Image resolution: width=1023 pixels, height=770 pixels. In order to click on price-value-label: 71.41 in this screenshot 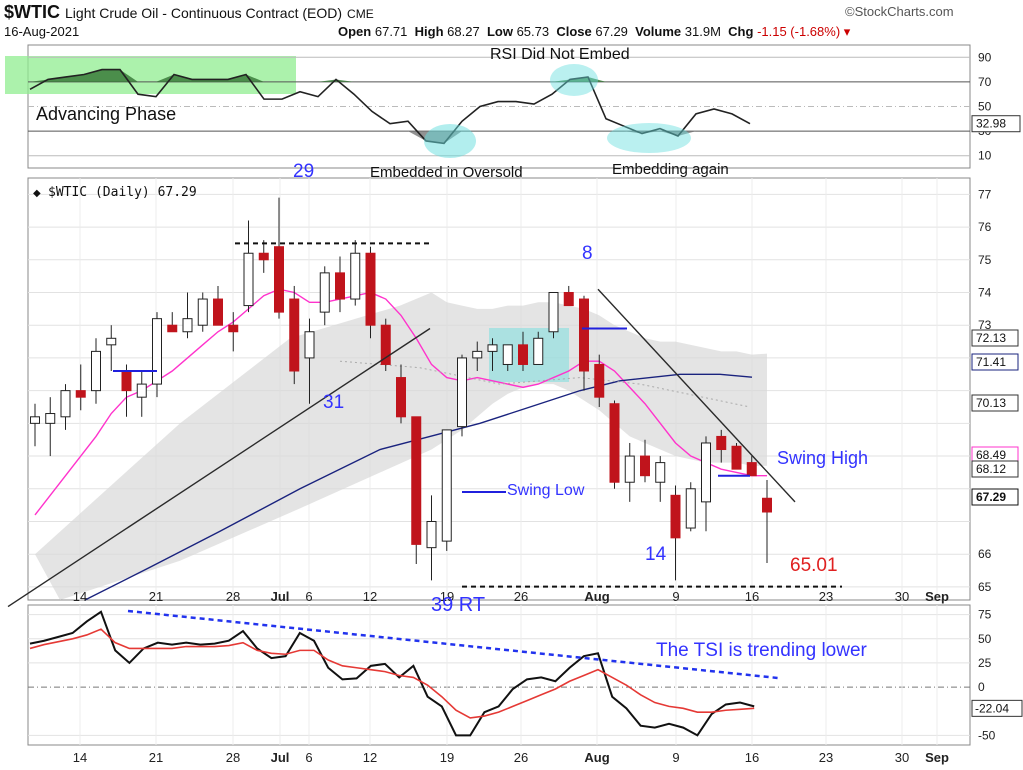, I will do `click(991, 362)`.